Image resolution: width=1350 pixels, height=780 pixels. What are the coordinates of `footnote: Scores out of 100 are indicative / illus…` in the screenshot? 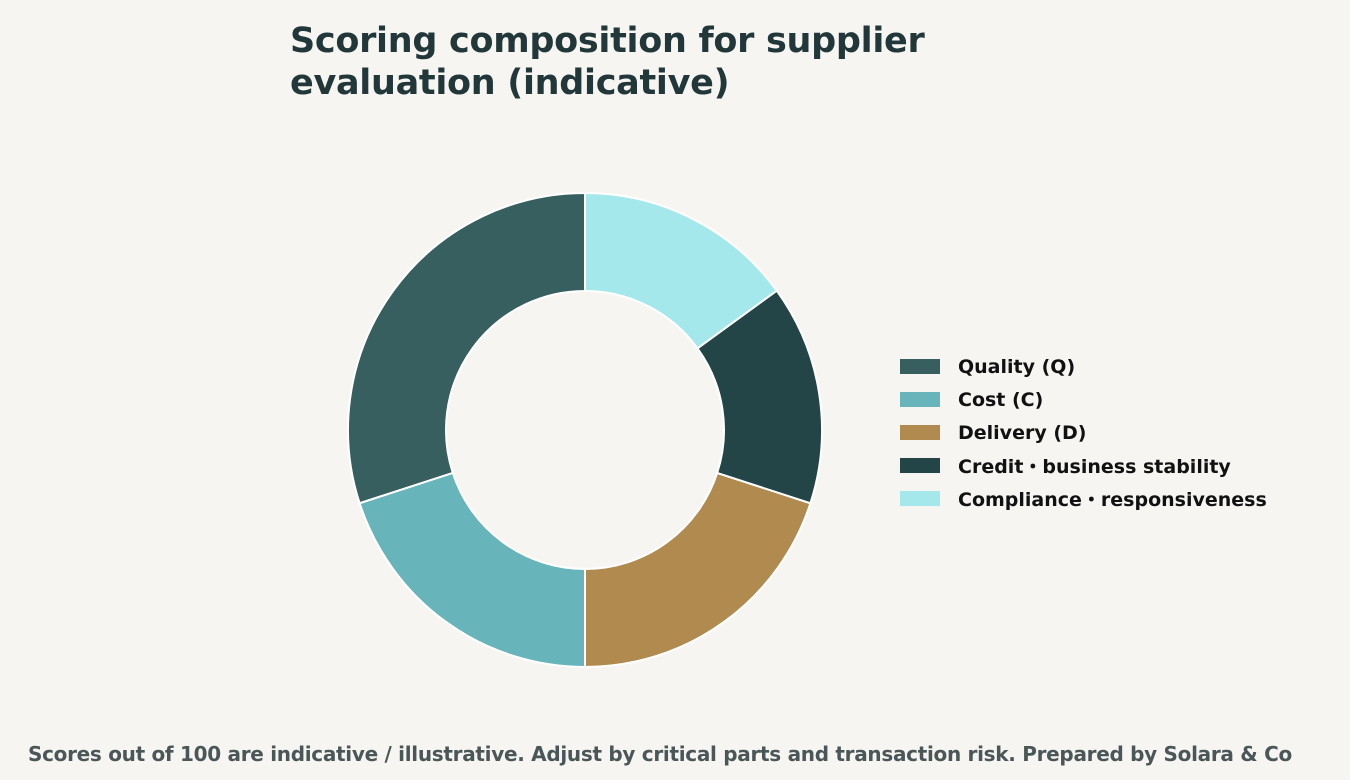 It's located at (660, 754).